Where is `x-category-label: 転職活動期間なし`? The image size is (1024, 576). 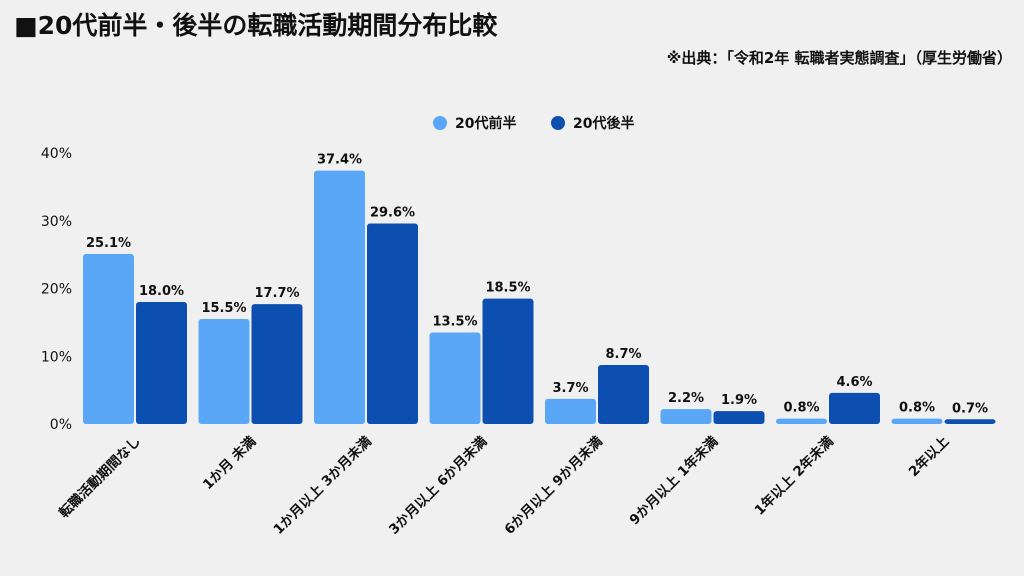 x-category-label: 転職活動期間なし is located at coordinates (99, 477).